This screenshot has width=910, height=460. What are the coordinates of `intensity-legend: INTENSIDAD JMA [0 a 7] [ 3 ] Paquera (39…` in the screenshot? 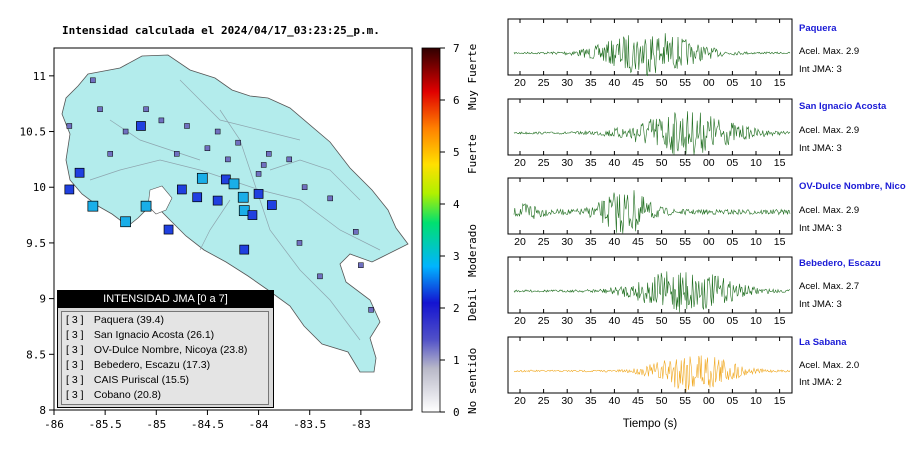 It's located at (165, 349).